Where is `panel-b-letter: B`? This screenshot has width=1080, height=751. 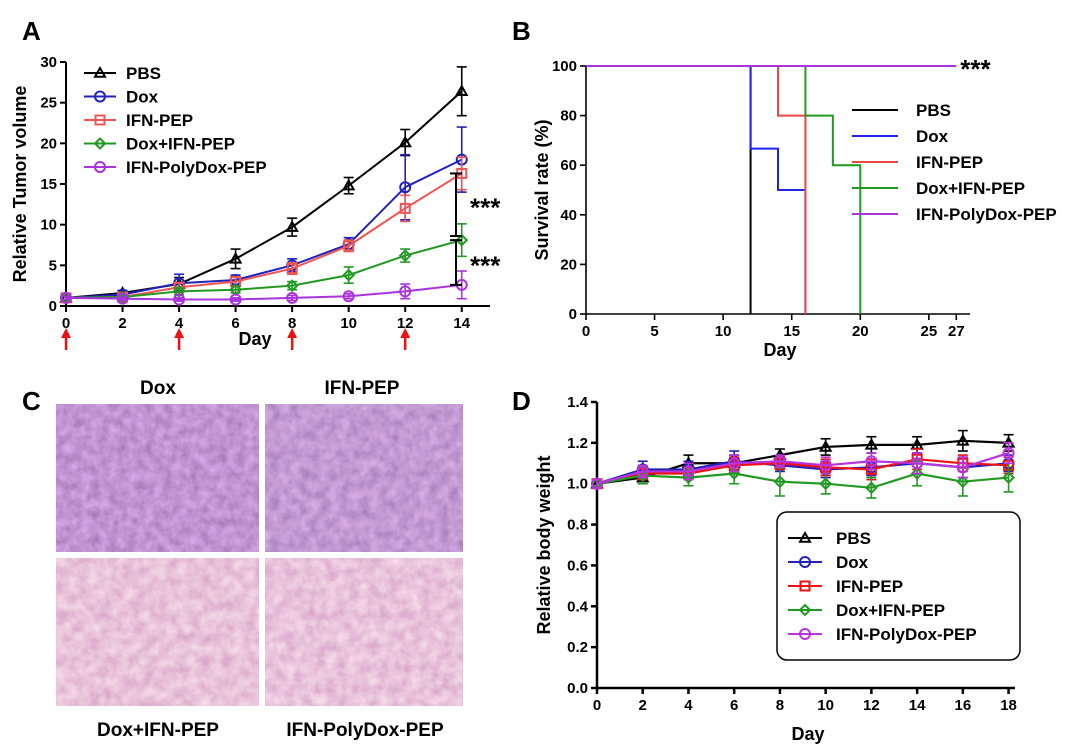
panel-b-letter: B is located at coordinates (521, 31).